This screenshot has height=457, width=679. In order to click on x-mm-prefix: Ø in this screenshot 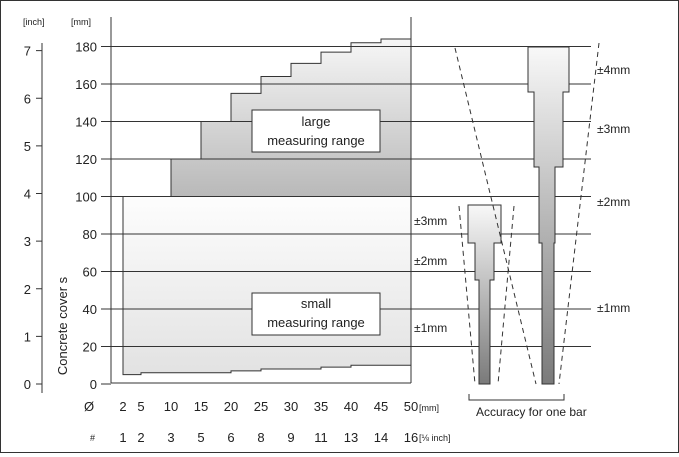, I will do `click(89, 406)`.